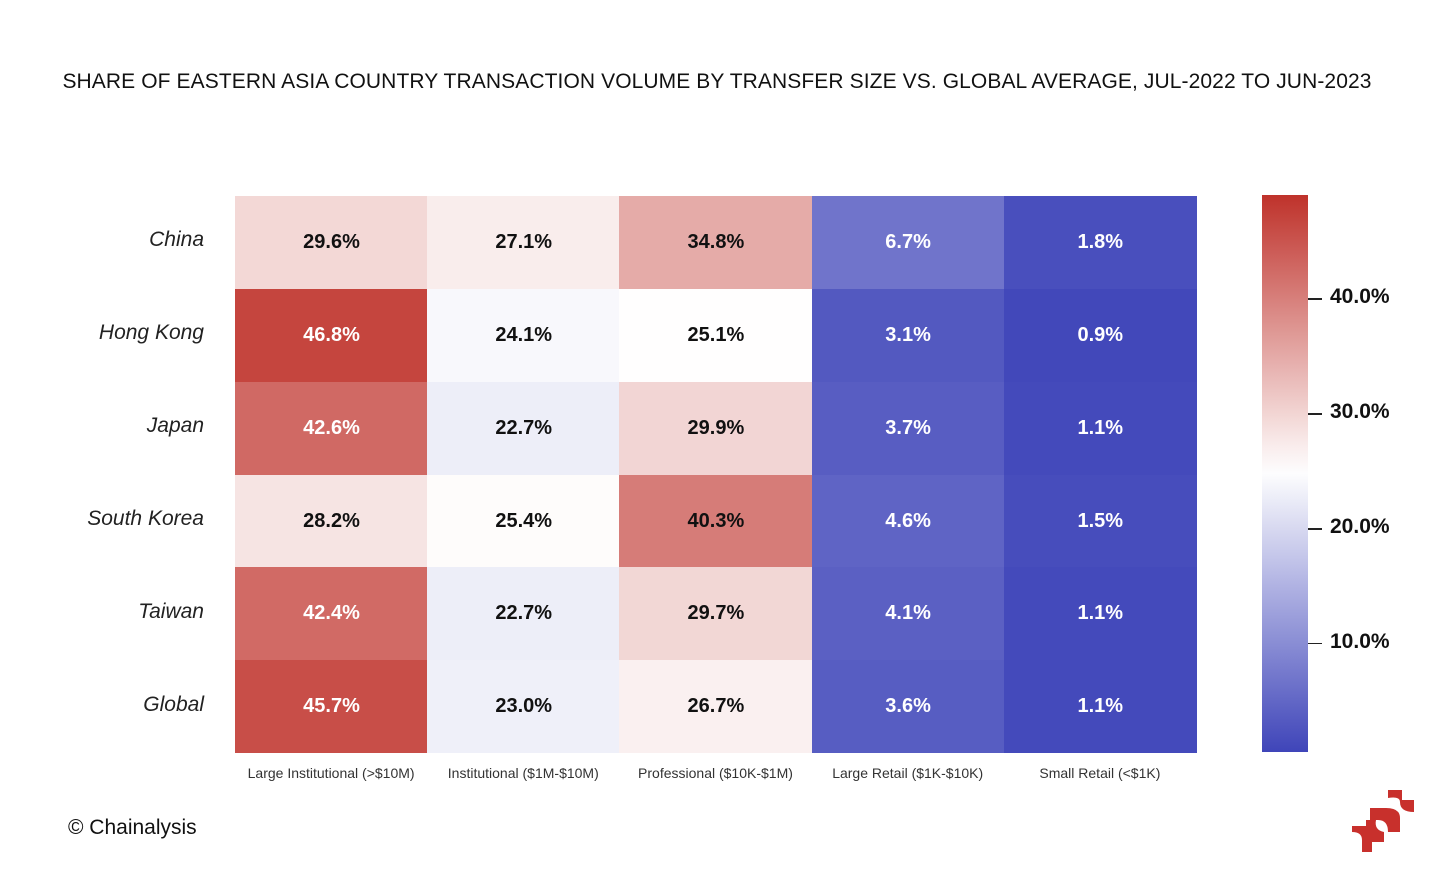 The image size is (1456, 890). I want to click on cell-value-label: 29.7%, so click(716, 613).